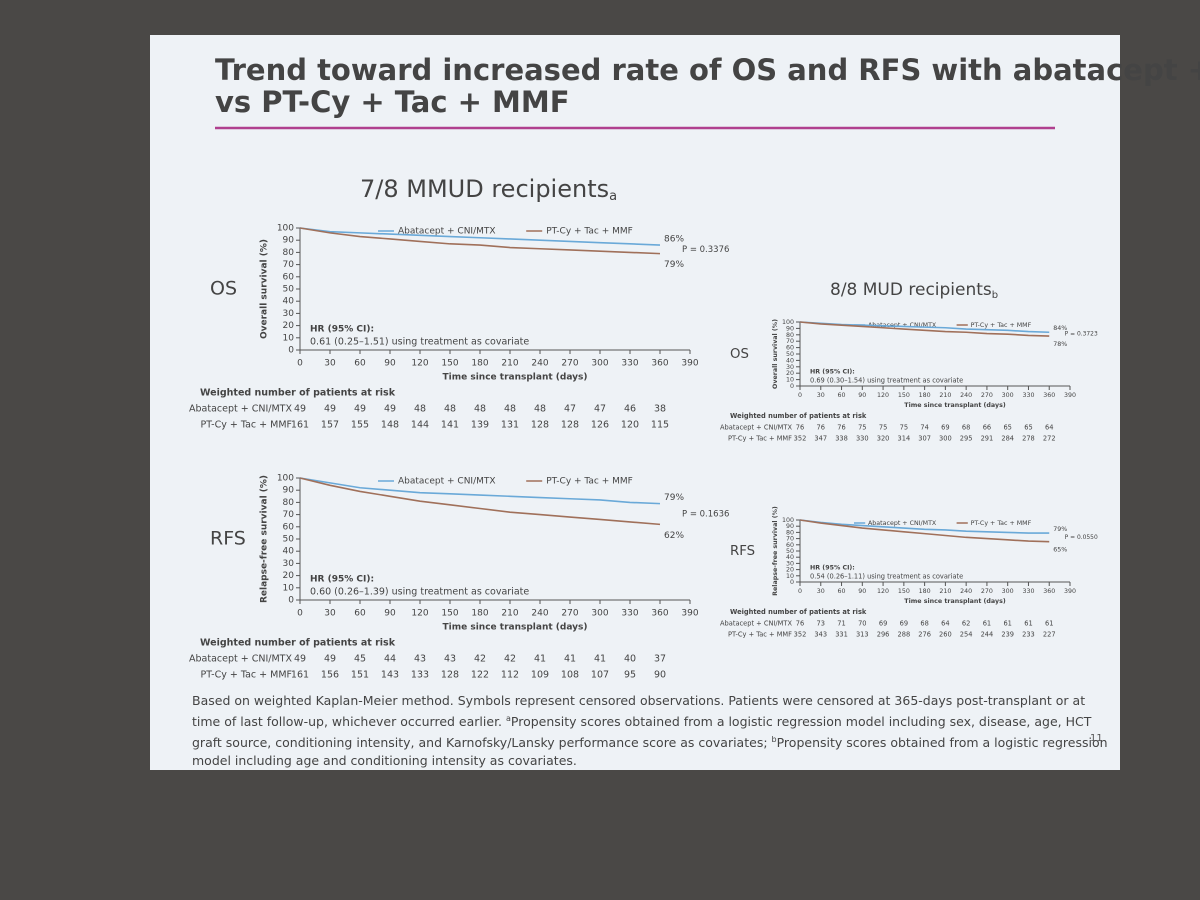 The height and width of the screenshot is (900, 1200). Describe the element at coordinates (966, 623) in the screenshot. I see `risk-count: 62` at that location.